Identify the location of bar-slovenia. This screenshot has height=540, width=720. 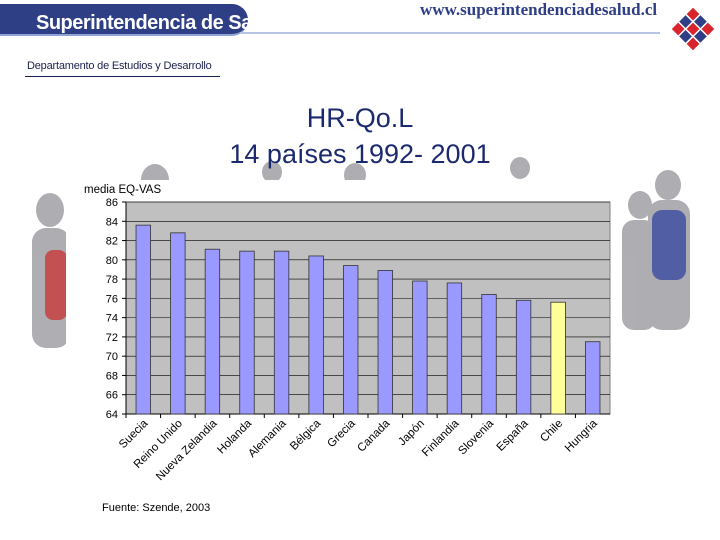
(489, 354).